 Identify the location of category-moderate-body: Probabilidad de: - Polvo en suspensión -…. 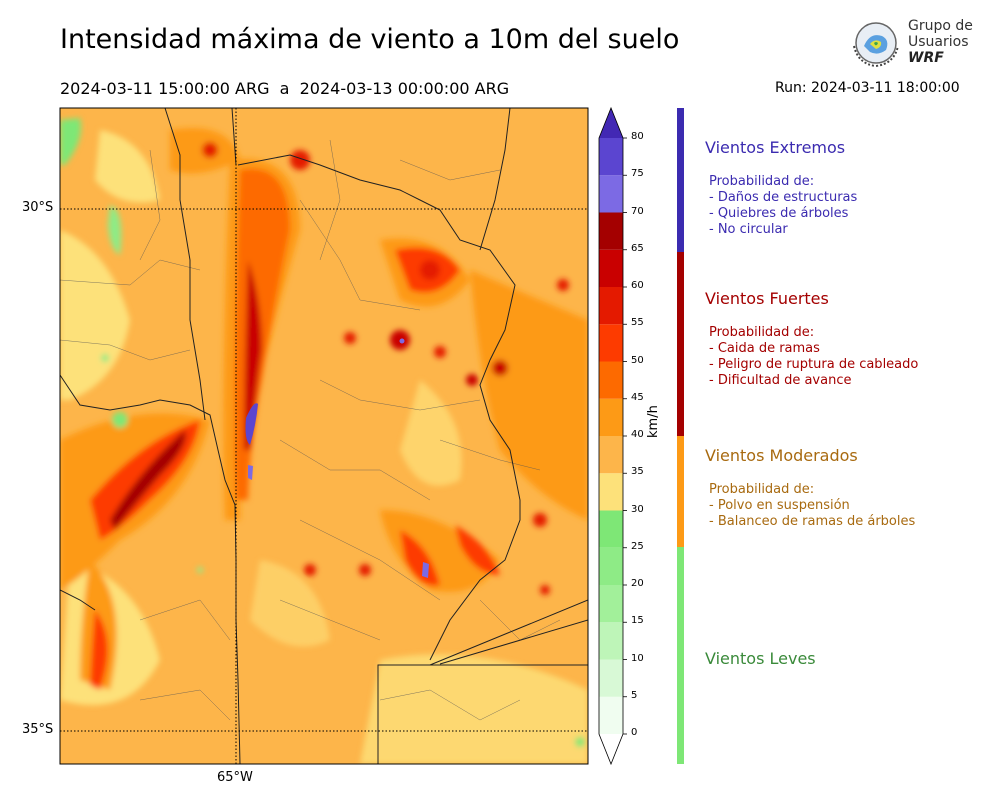
(812, 506).